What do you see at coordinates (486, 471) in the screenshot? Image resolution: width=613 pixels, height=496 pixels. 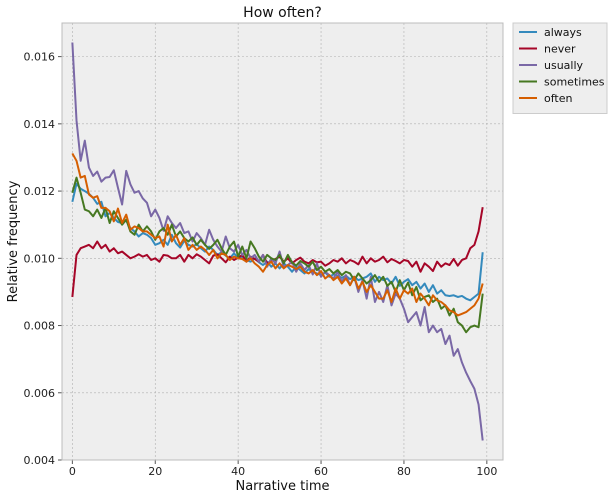 I see `x-tick-label: 100` at bounding box center [486, 471].